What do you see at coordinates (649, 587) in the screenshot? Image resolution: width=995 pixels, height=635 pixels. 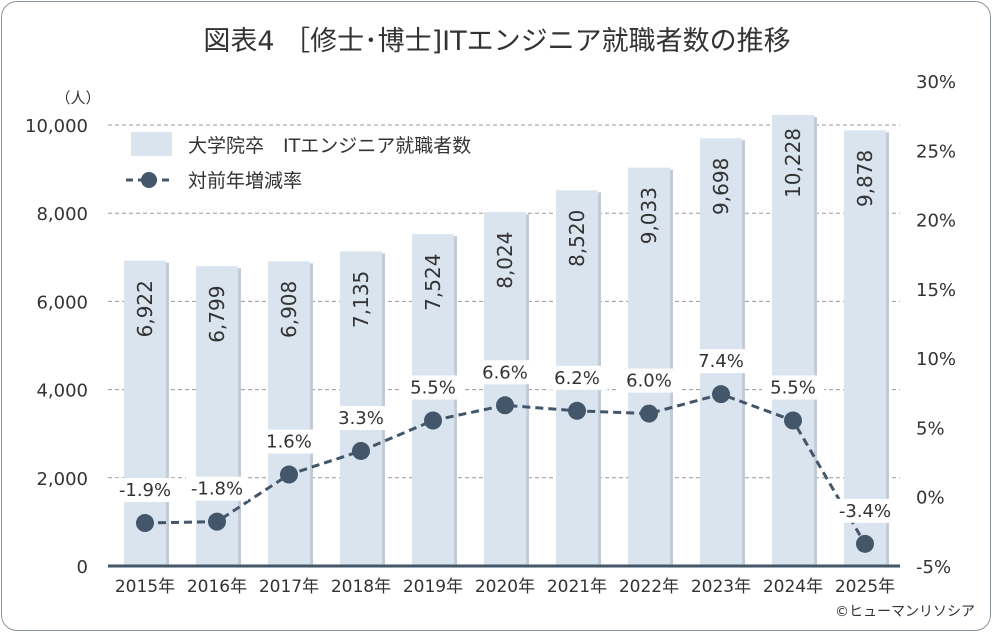 I see `x-tick-label: 2022年` at bounding box center [649, 587].